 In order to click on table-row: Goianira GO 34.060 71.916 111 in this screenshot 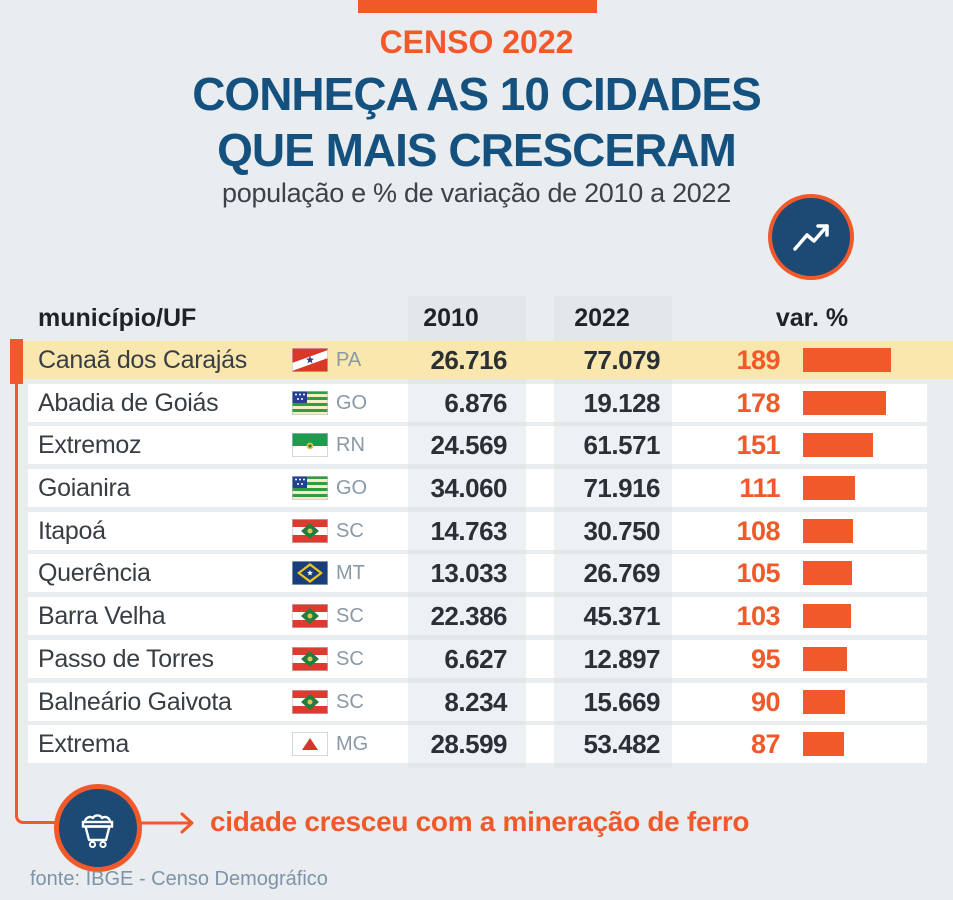, I will do `click(476, 488)`.